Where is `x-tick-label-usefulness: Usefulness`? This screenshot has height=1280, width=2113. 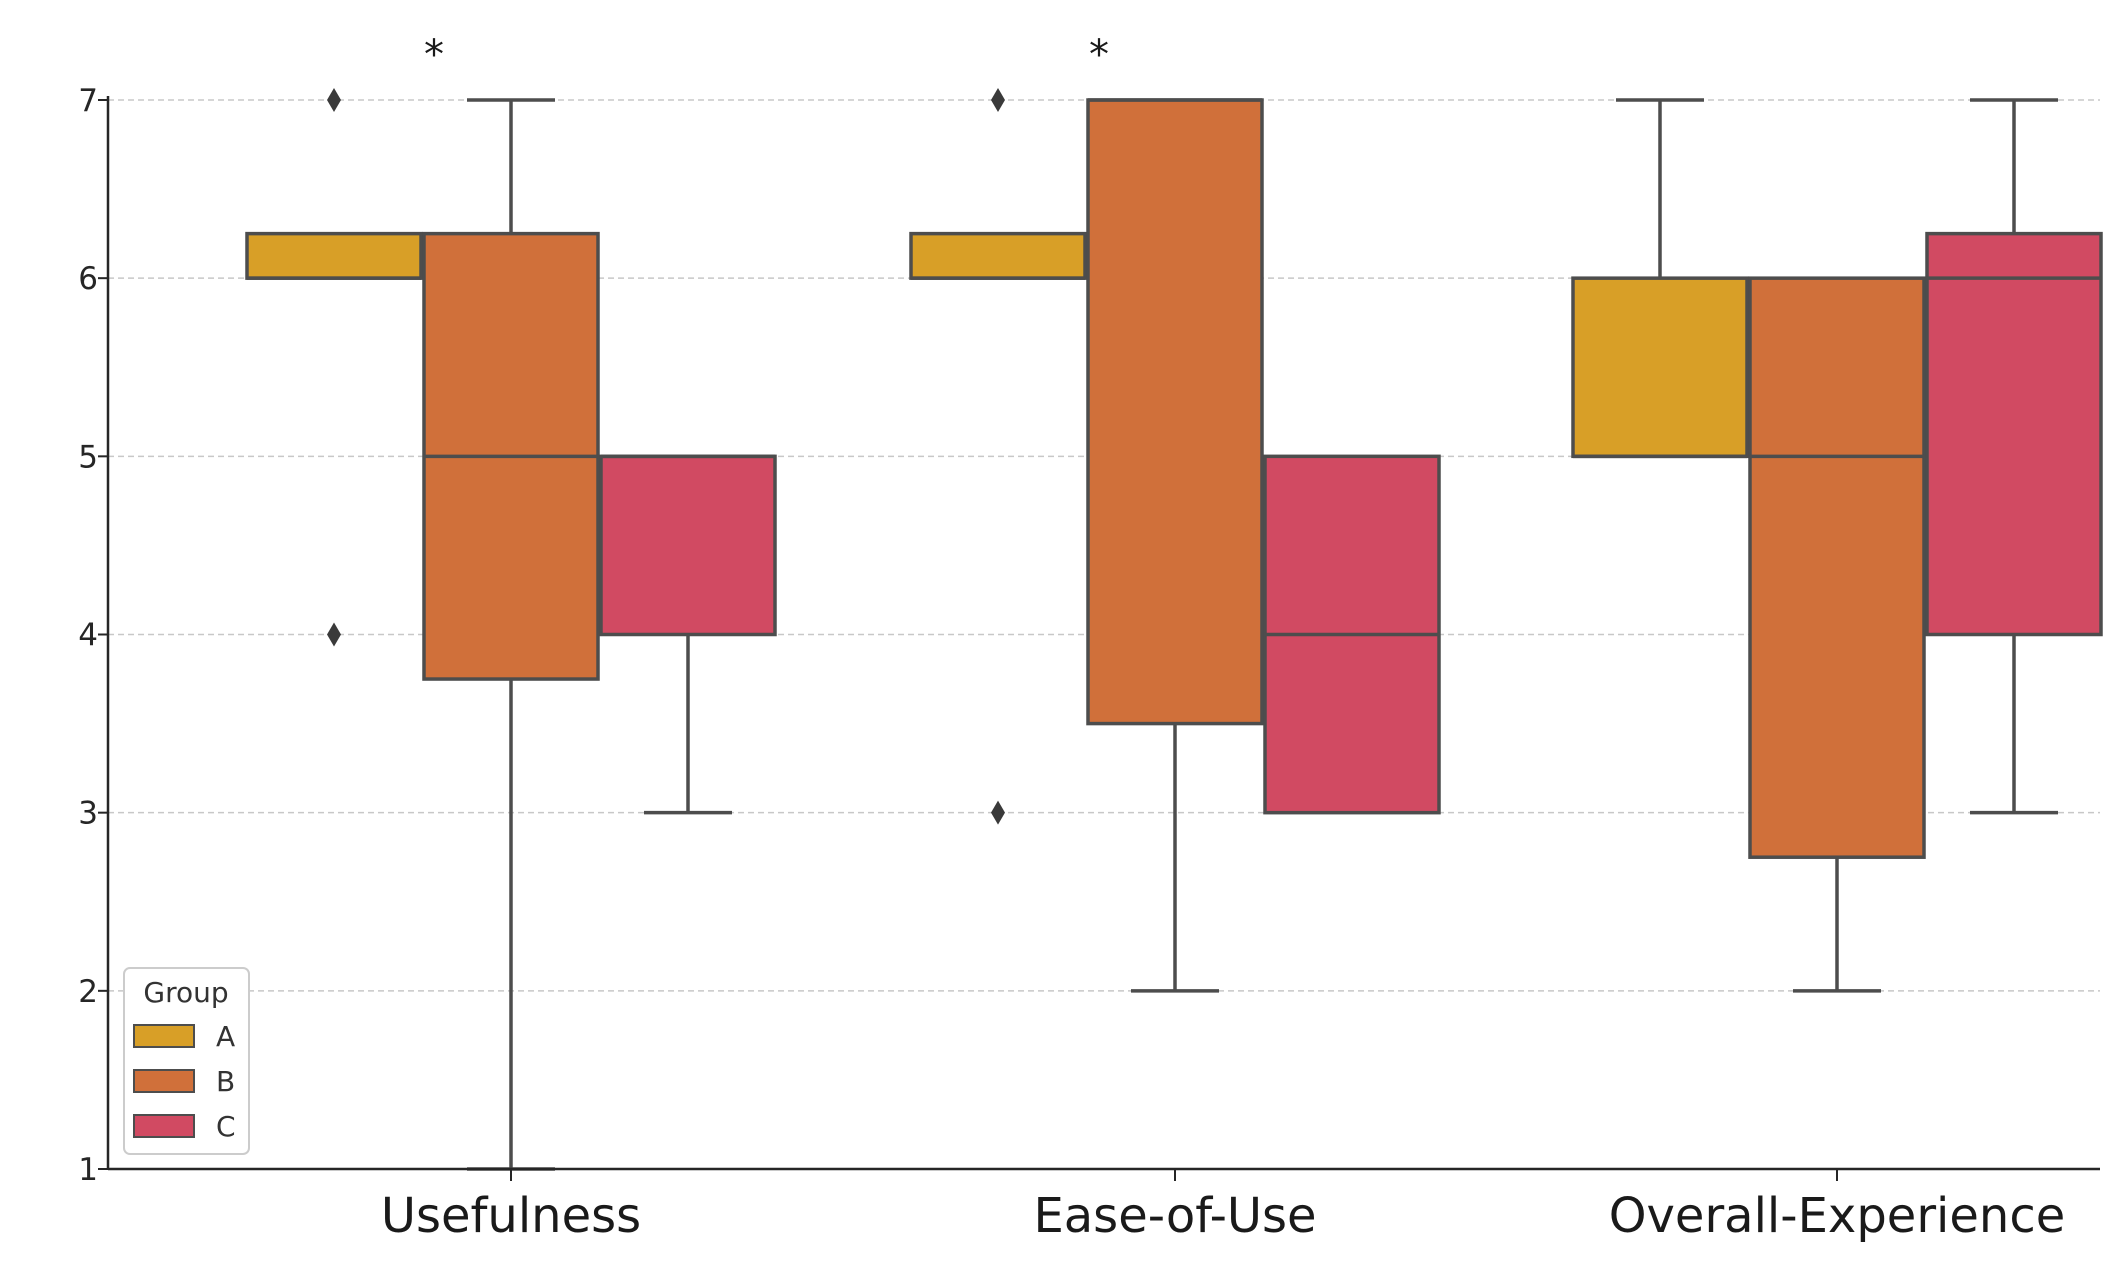
x-tick-label-usefulness: Usefulness is located at coordinates (511, 1216).